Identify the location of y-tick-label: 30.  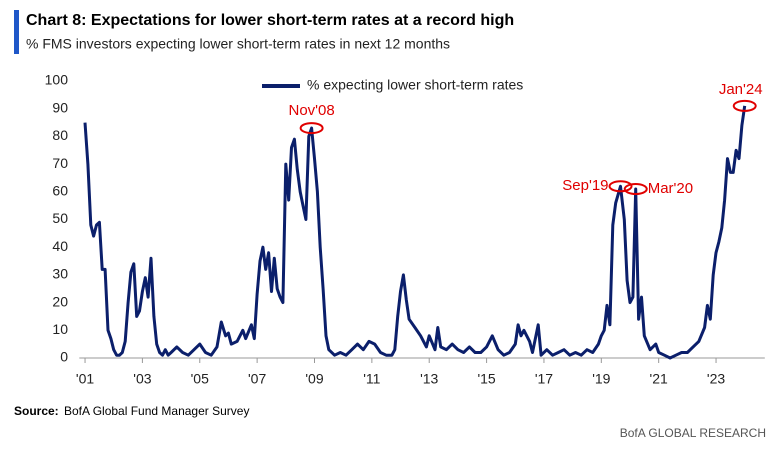
(60, 274).